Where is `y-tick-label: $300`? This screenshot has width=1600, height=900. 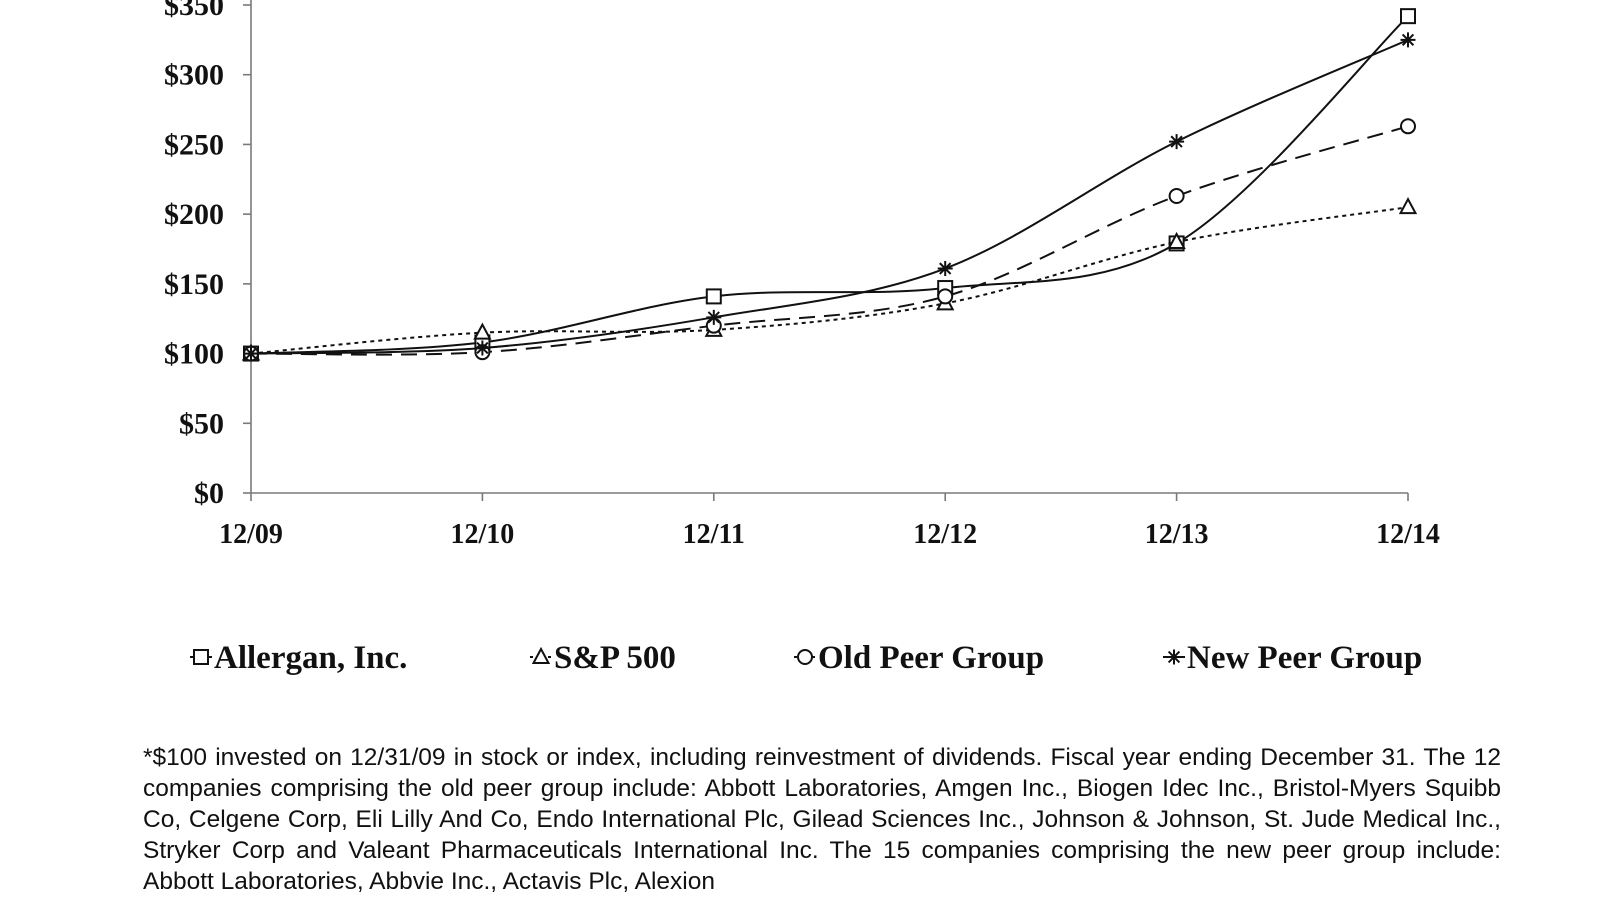 y-tick-label: $300 is located at coordinates (194, 75).